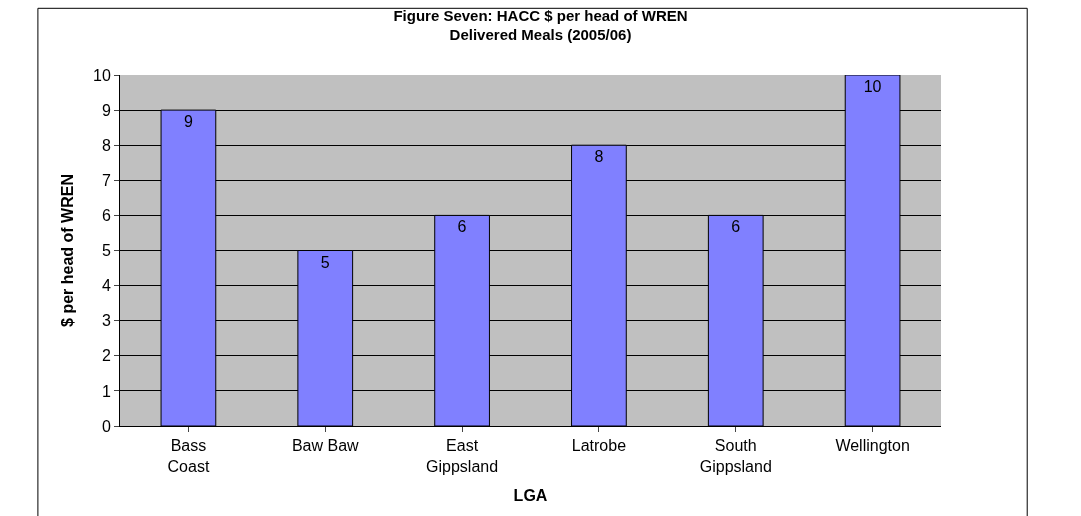 This screenshot has width=1081, height=516. Describe the element at coordinates (106, 145) in the screenshot. I see `y-tick-label: 8` at that location.